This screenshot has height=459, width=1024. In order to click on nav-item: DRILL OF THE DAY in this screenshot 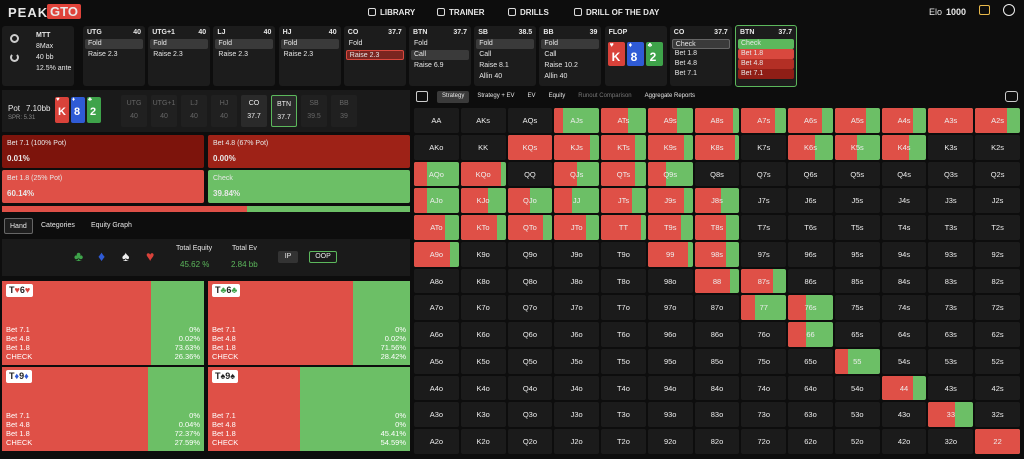, I will do `click(623, 12)`.